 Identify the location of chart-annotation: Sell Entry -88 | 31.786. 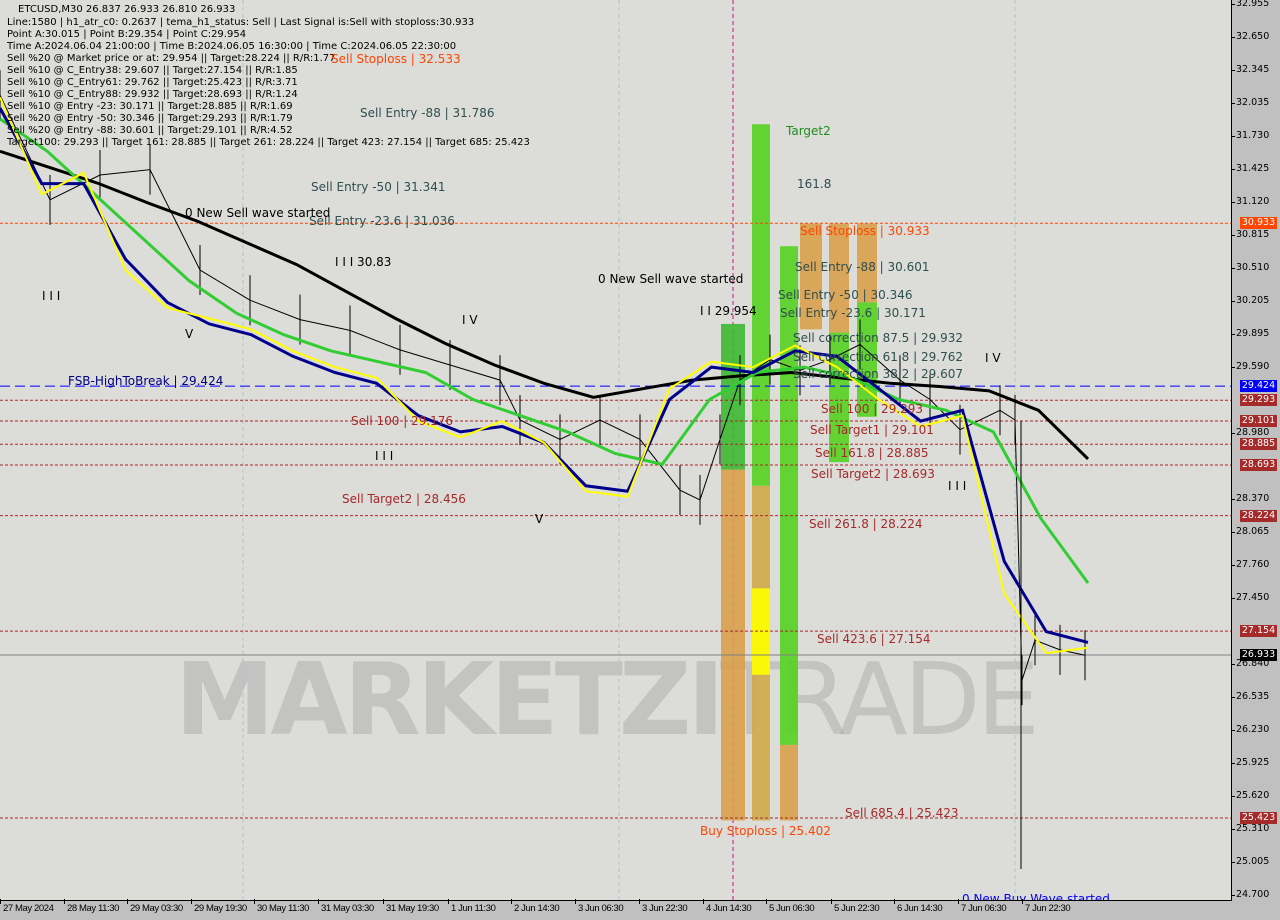
(427, 113).